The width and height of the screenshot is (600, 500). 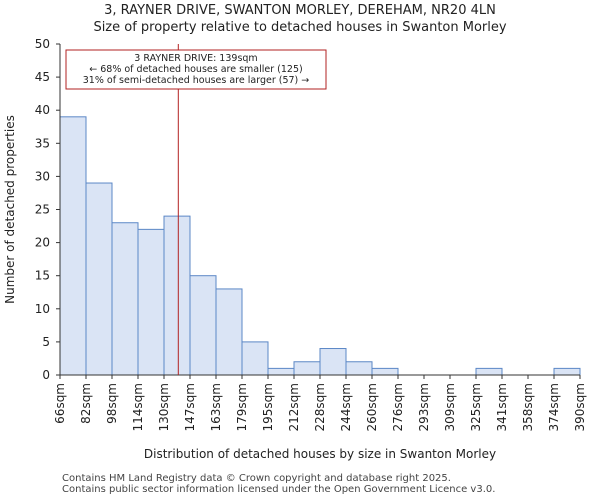 What do you see at coordinates (333, 362) in the screenshot?
I see `bar-228sqm` at bounding box center [333, 362].